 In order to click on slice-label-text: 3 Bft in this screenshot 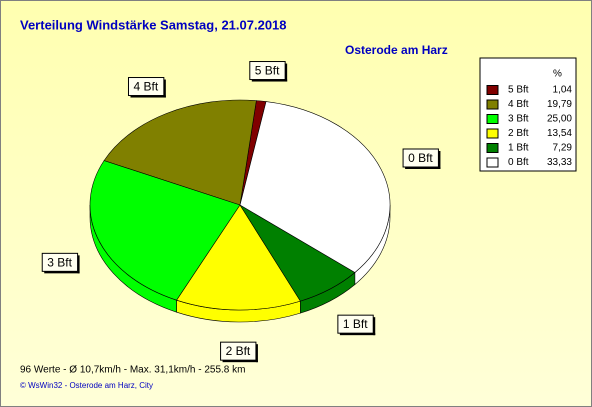, I will do `click(59, 262)`.